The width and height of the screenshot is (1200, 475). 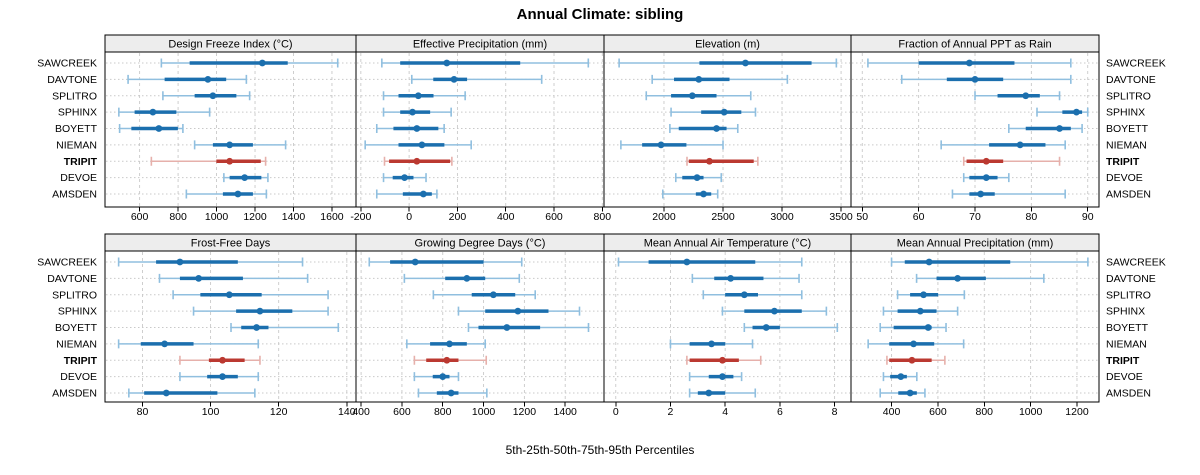 What do you see at coordinates (332, 217) in the screenshot?
I see `axis-tick-label: 1600` at bounding box center [332, 217].